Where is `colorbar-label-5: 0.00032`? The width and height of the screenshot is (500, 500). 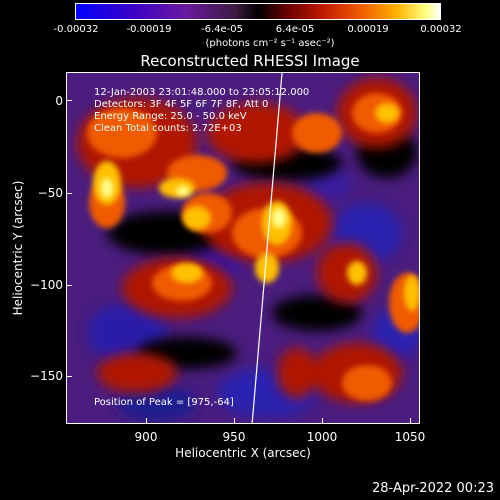
colorbar-label-5: 0.00032 is located at coordinates (441, 29).